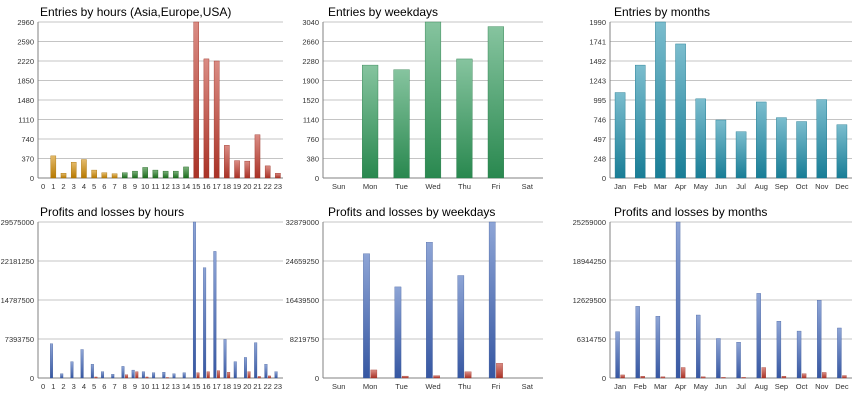 This screenshot has height=400, width=860. Describe the element at coordinates (145, 186) in the screenshot. I see `x-tick-label: 10` at that location.